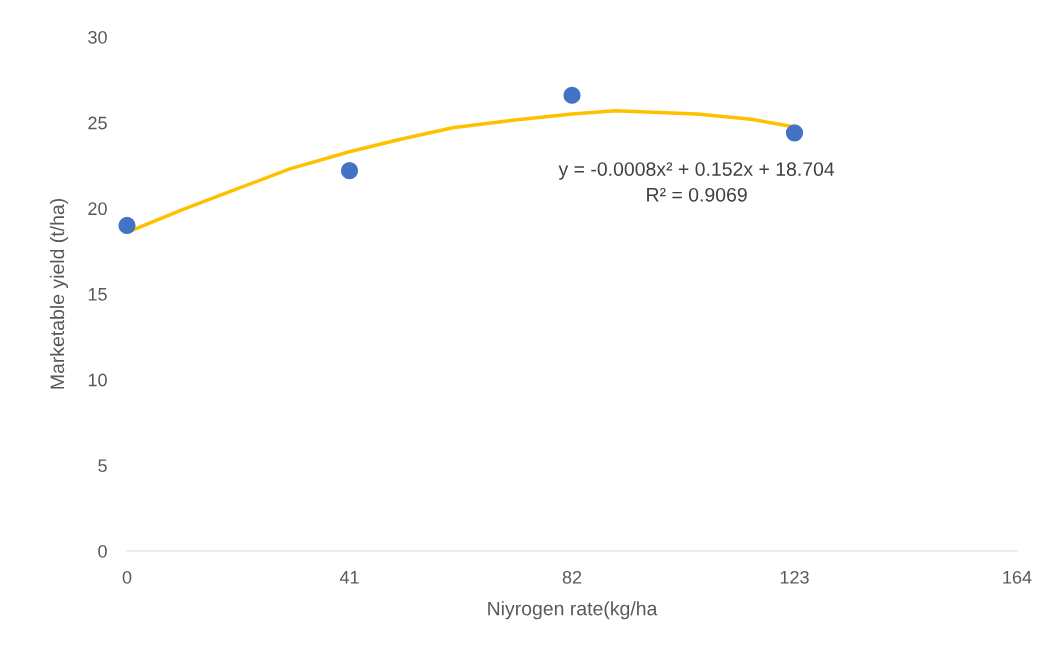 The width and height of the screenshot is (1055, 662). What do you see at coordinates (97, 380) in the screenshot?
I see `y-tick-label: 10` at bounding box center [97, 380].